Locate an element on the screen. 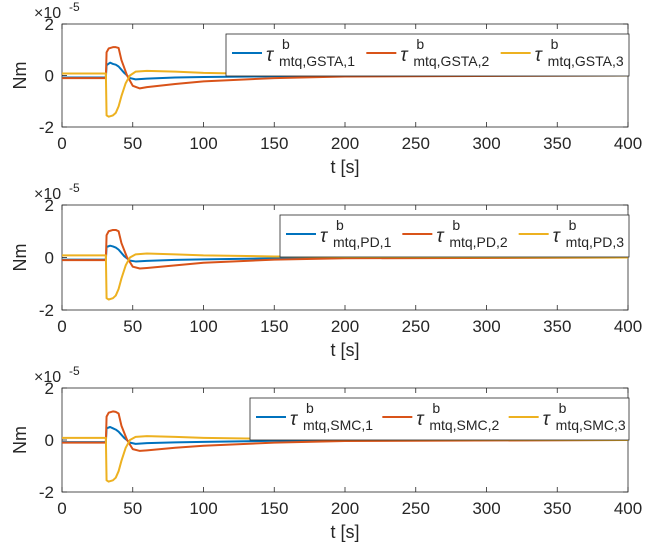  legend-subscript: mtq,SMC,3 is located at coordinates (591, 425).